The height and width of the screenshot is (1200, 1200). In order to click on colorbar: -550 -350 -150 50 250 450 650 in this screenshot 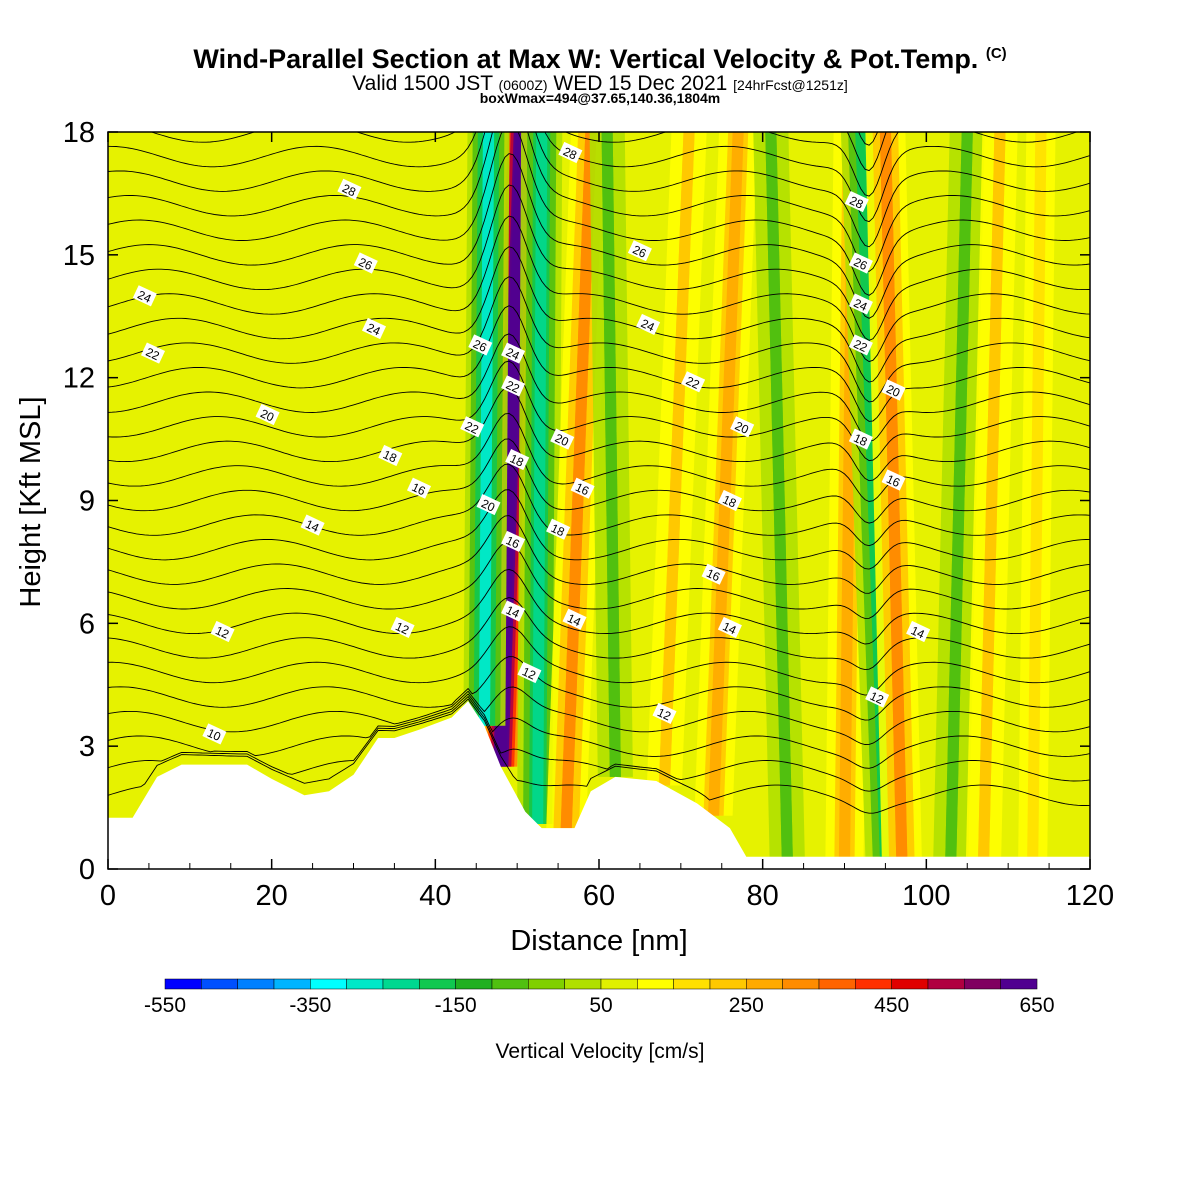, I will do `click(599, 997)`.